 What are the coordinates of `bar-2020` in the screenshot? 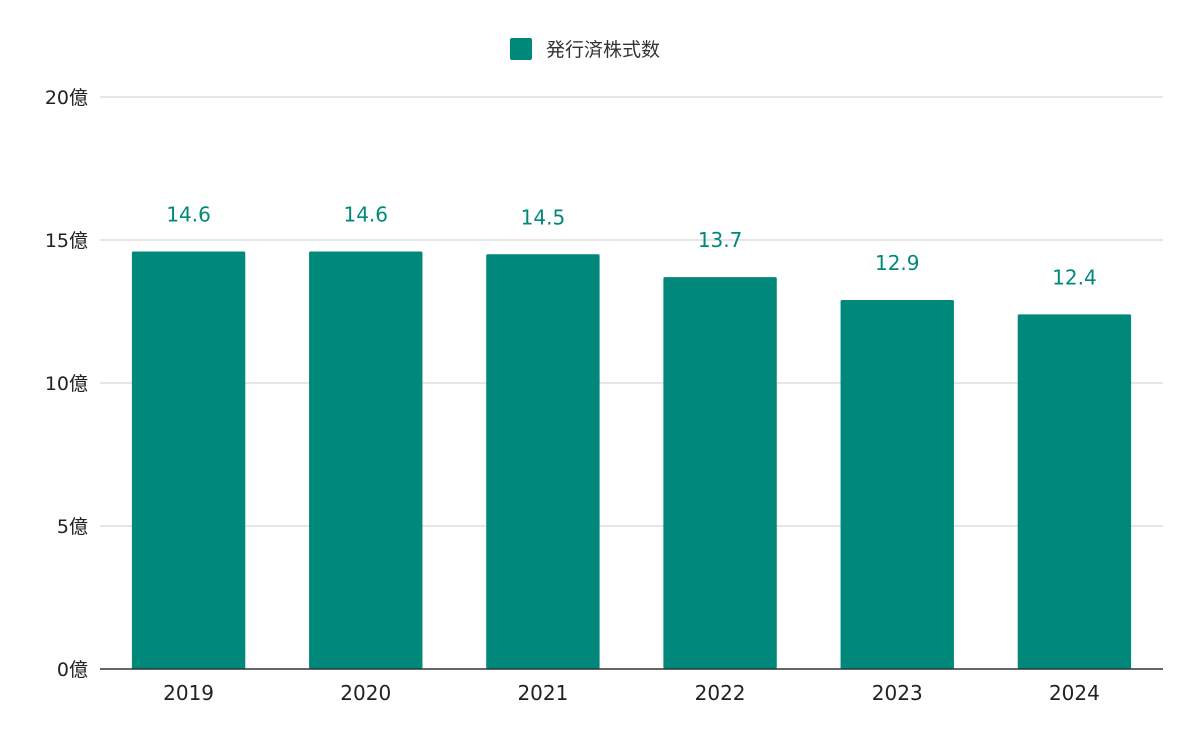 It's located at (366, 460).